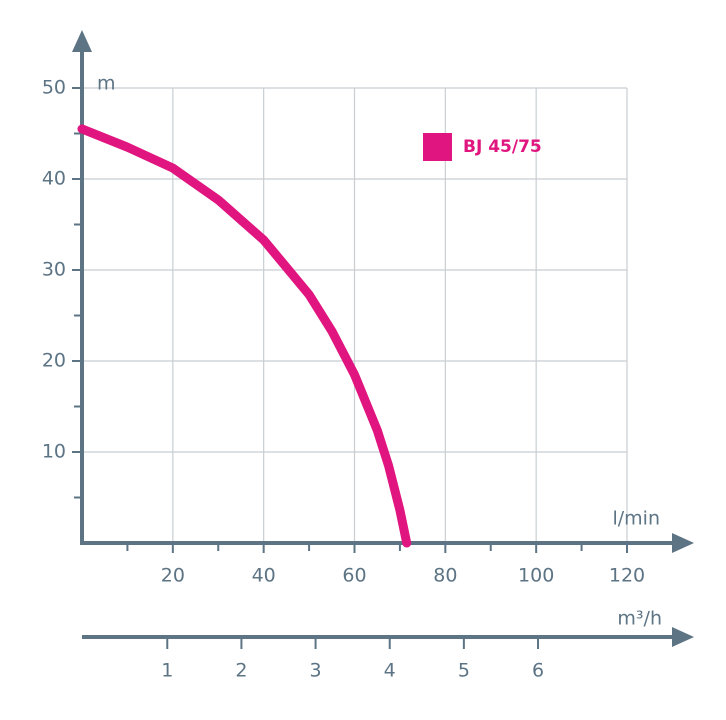  Describe the element at coordinates (683, 543) in the screenshot. I see `x-axis-arrow` at that location.